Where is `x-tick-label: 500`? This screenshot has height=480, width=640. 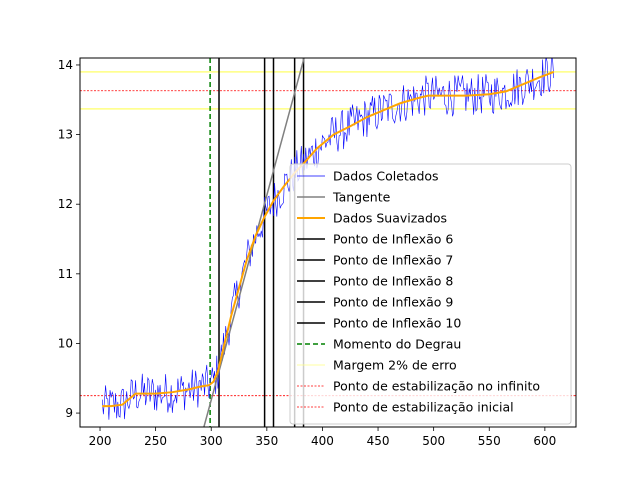 x-tick-label: 500 is located at coordinates (433, 441).